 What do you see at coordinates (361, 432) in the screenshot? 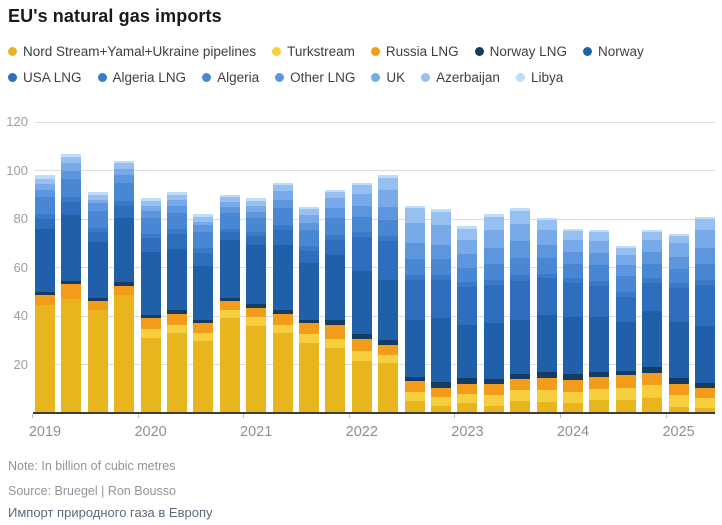
I see `x-year-label-2022: 2022` at bounding box center [361, 432].